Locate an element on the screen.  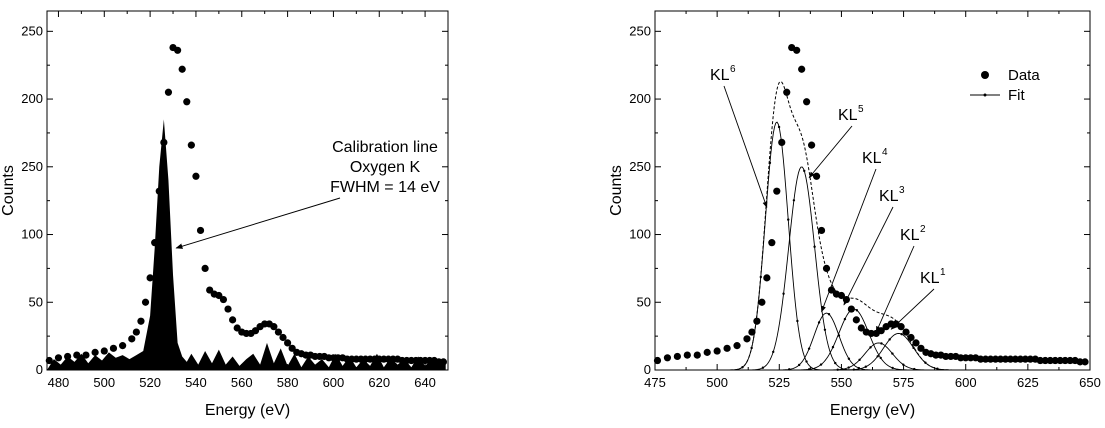
peak-label-kl4: KL is located at coordinates (872, 158).